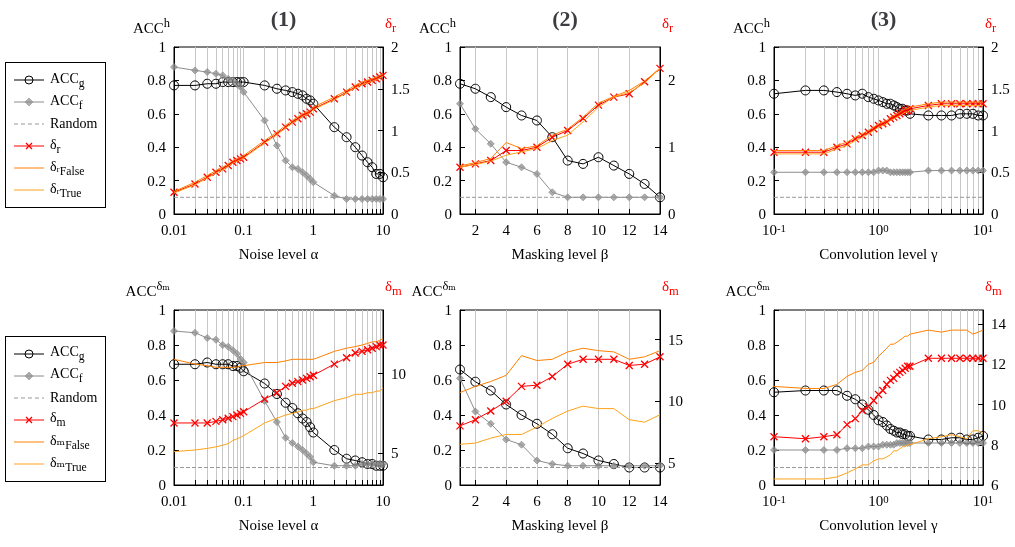  What do you see at coordinates (68, 463) in the screenshot?
I see `legend-label: δₘ$_{True}$` at bounding box center [68, 463].